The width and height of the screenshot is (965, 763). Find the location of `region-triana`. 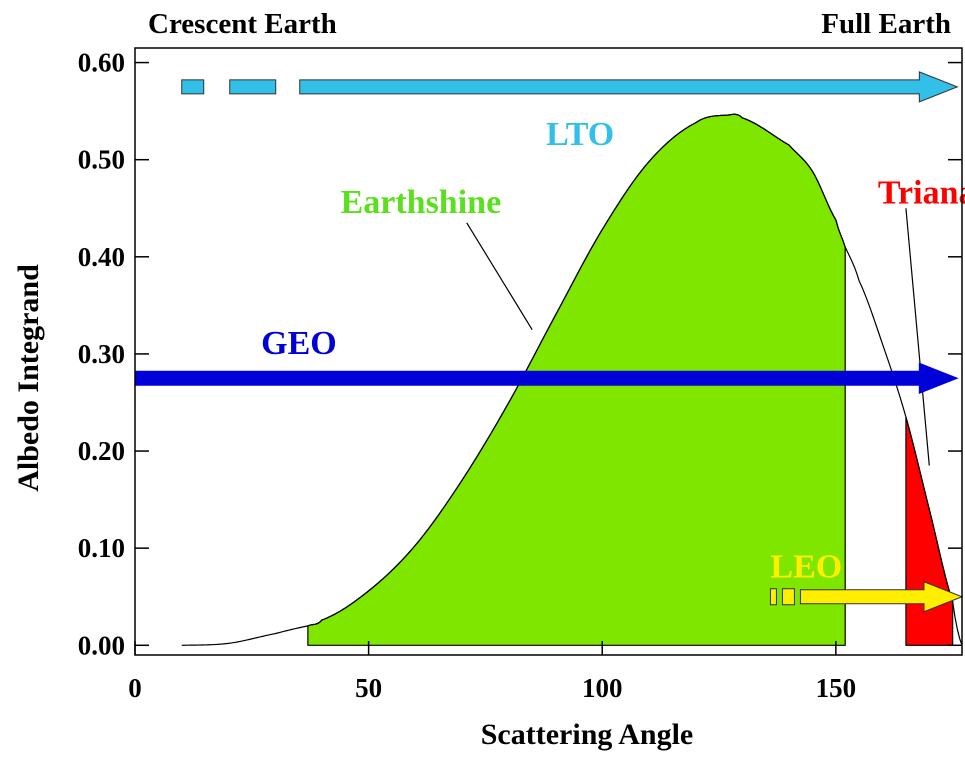

region-triana is located at coordinates (929, 531).